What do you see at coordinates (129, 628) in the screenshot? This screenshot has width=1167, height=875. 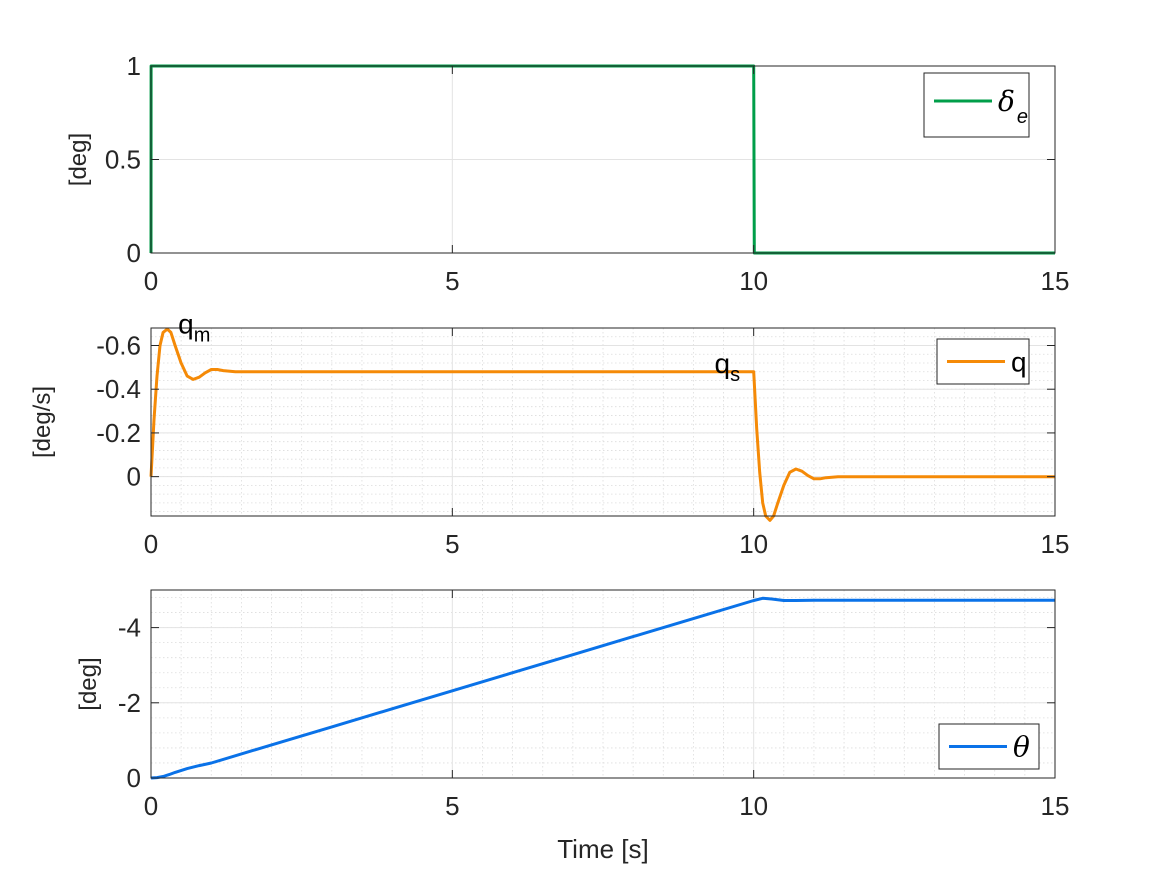 I see `y-tick-label: -4` at bounding box center [129, 628].